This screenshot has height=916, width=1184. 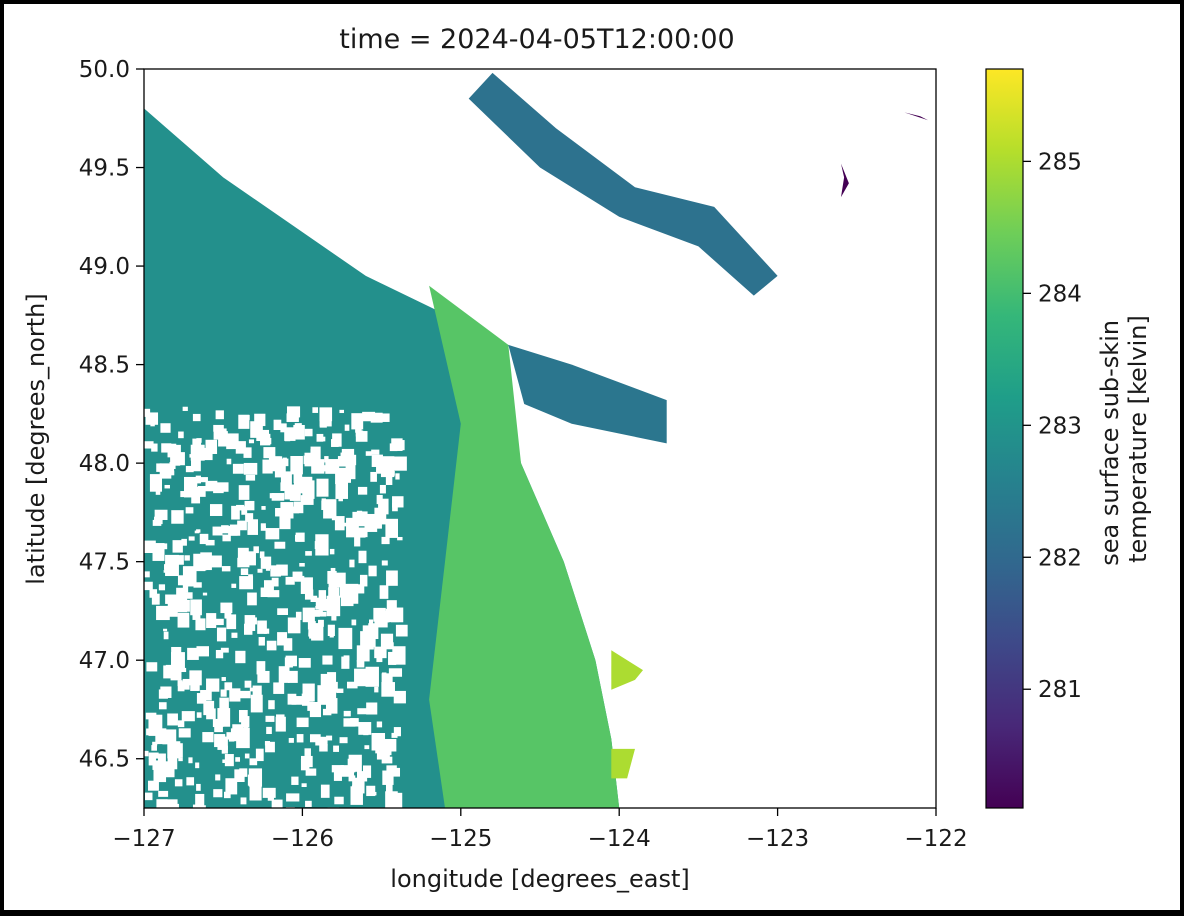 What do you see at coordinates (777, 839) in the screenshot?
I see `x-tick-label: −123` at bounding box center [777, 839].